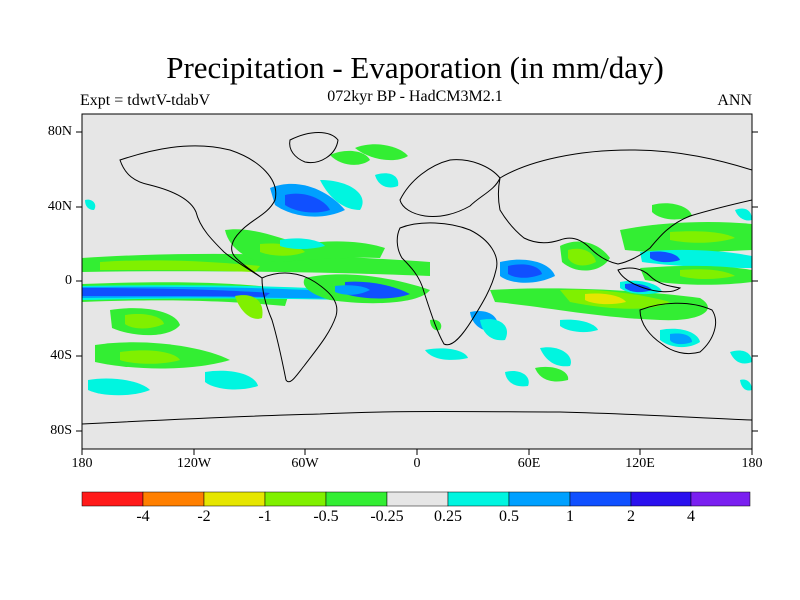 Image resolution: width=800 pixels, height=600 pixels. What do you see at coordinates (59, 206) in the screenshot?
I see `y-tick-label: 40N` at bounding box center [59, 206].